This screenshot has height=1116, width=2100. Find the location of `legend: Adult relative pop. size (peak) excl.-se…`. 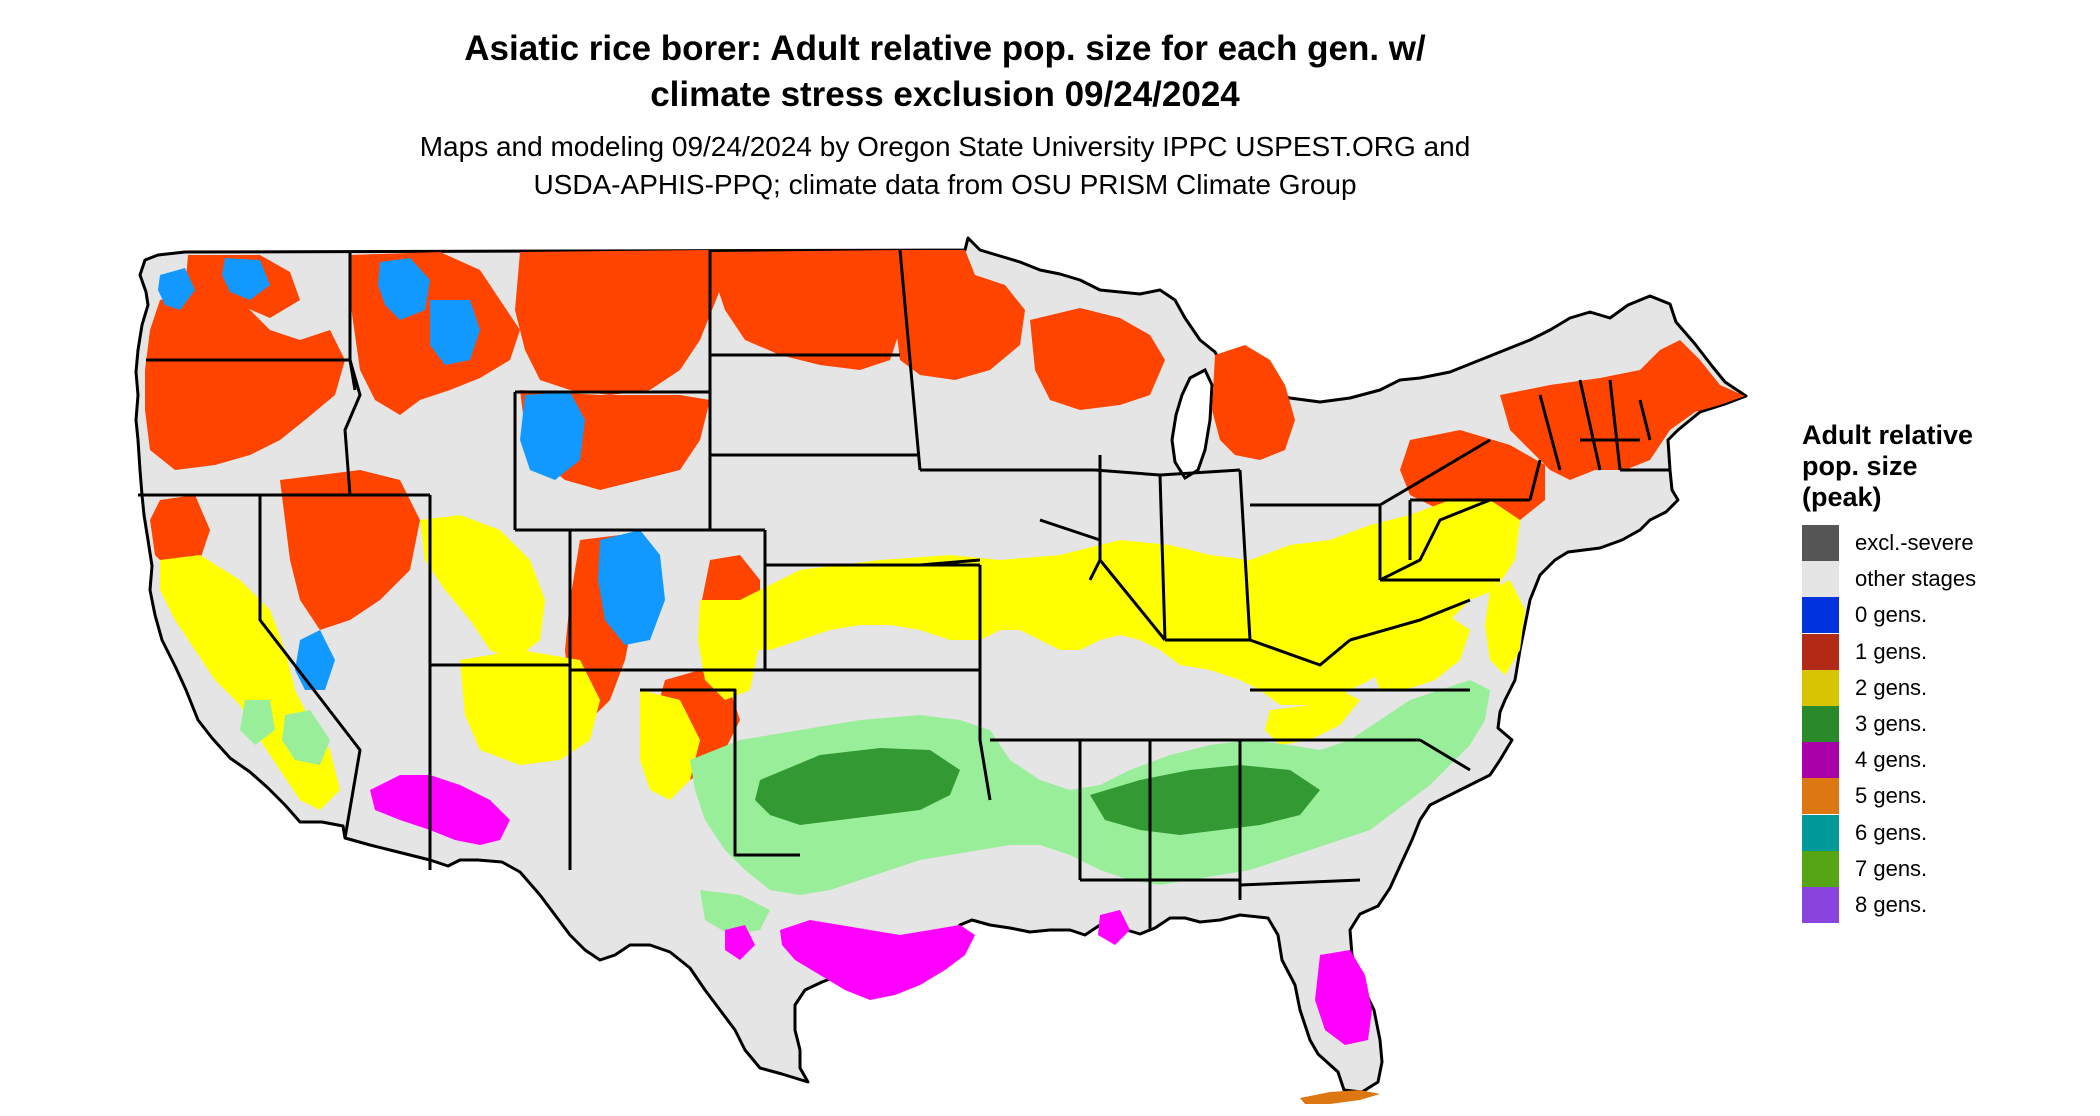

legend: Adult relative pop. size (peak) excl.-se… is located at coordinates (1947, 671).